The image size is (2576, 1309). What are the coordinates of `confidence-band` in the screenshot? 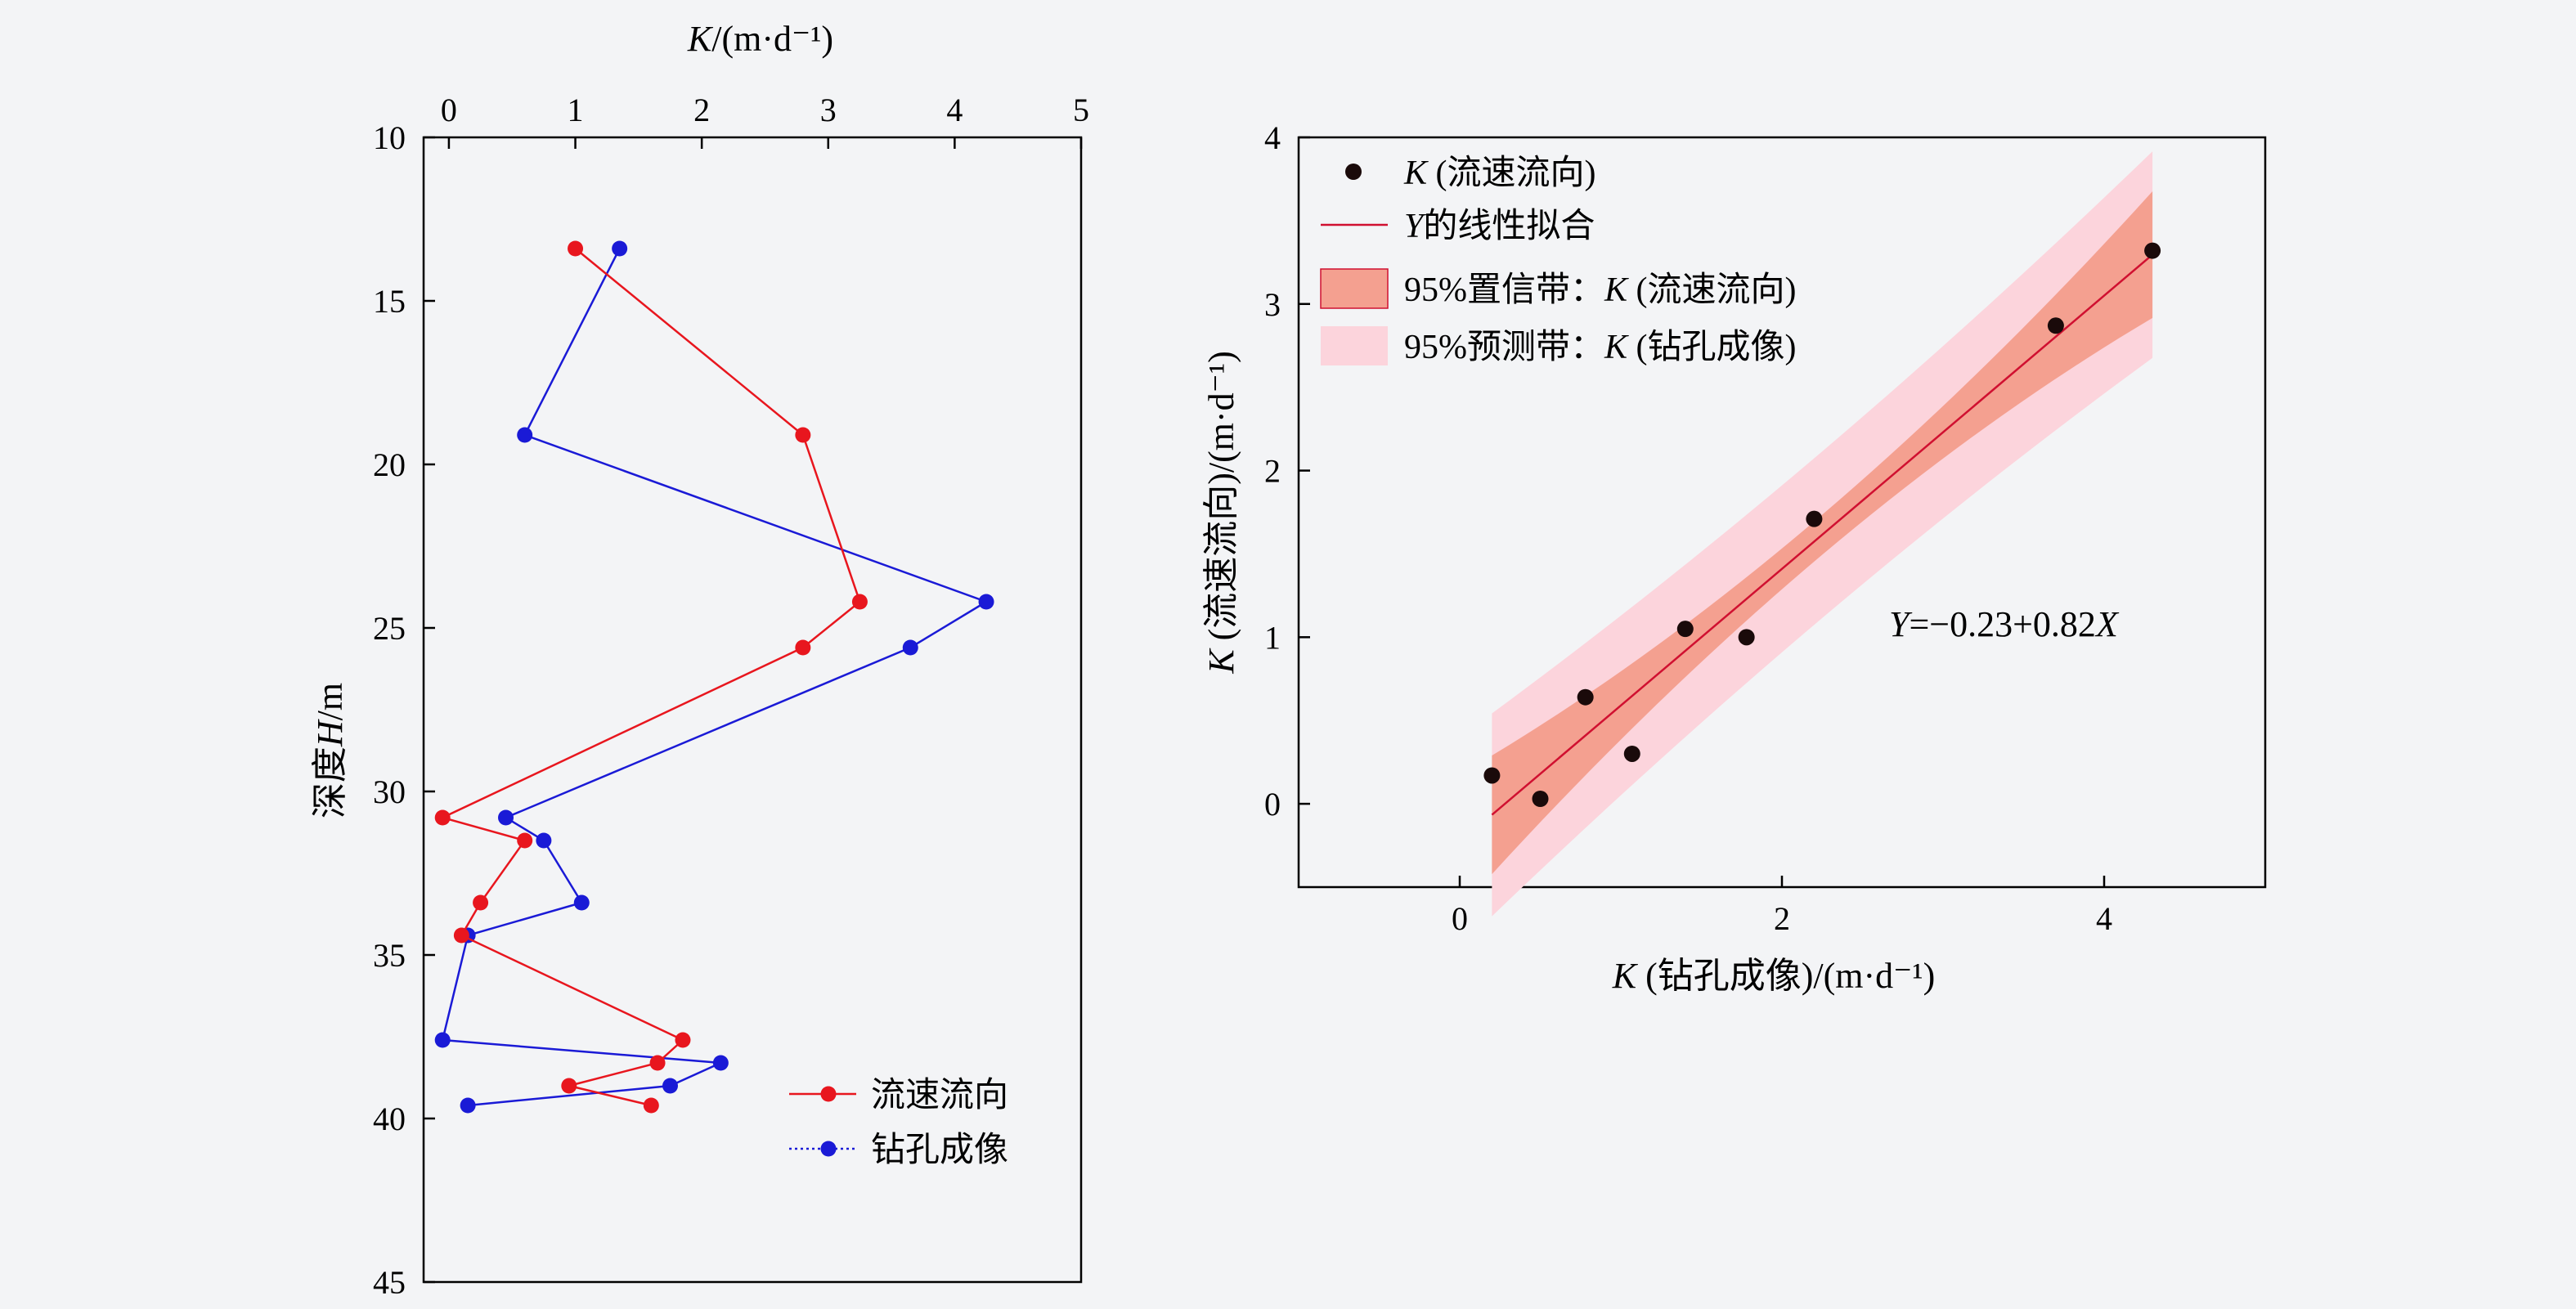 It's located at (1823, 533).